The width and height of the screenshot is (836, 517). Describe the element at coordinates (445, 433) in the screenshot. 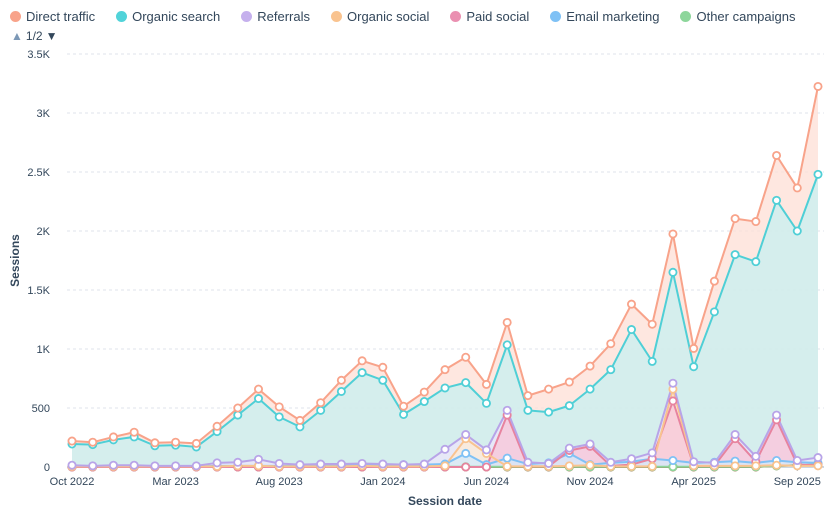

I see `area-paid-social` at that location.